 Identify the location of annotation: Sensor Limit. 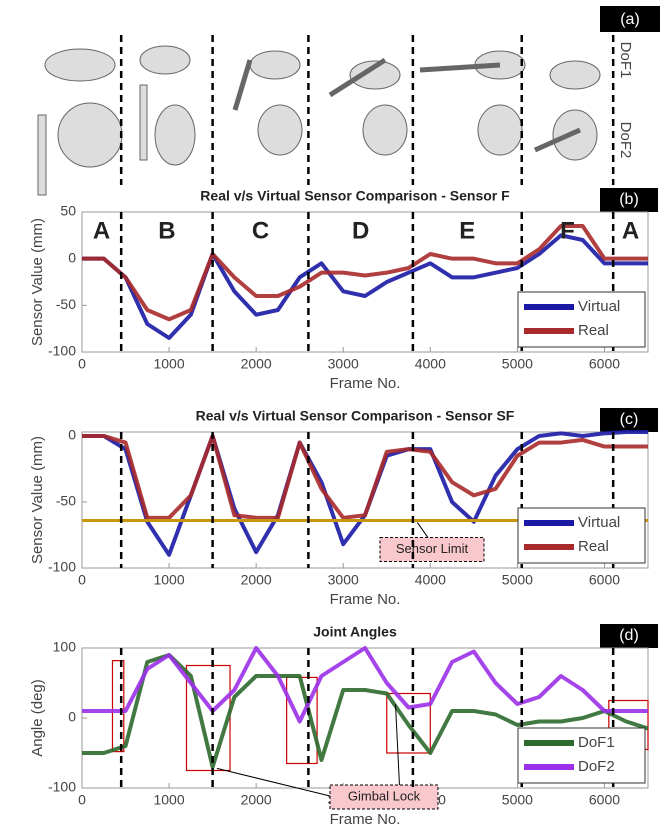
(432, 548).